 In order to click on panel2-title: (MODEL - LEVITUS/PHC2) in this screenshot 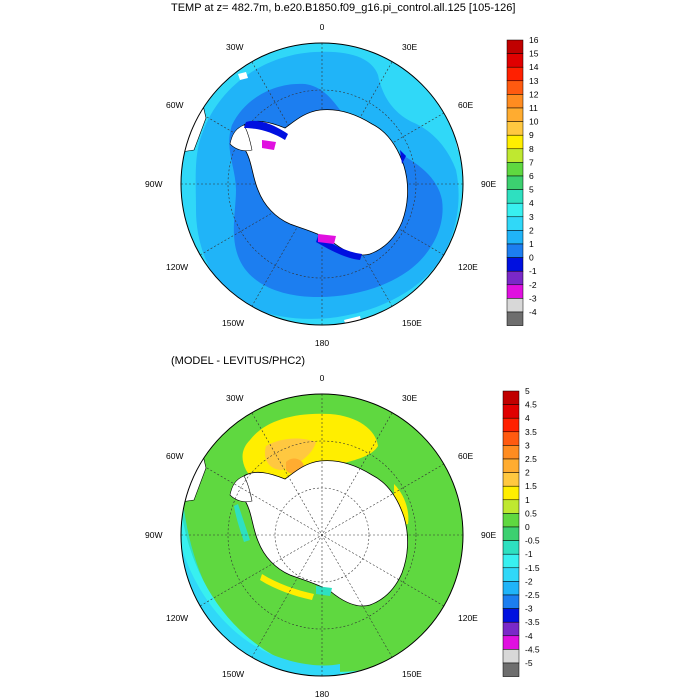, I will do `click(238, 361)`.